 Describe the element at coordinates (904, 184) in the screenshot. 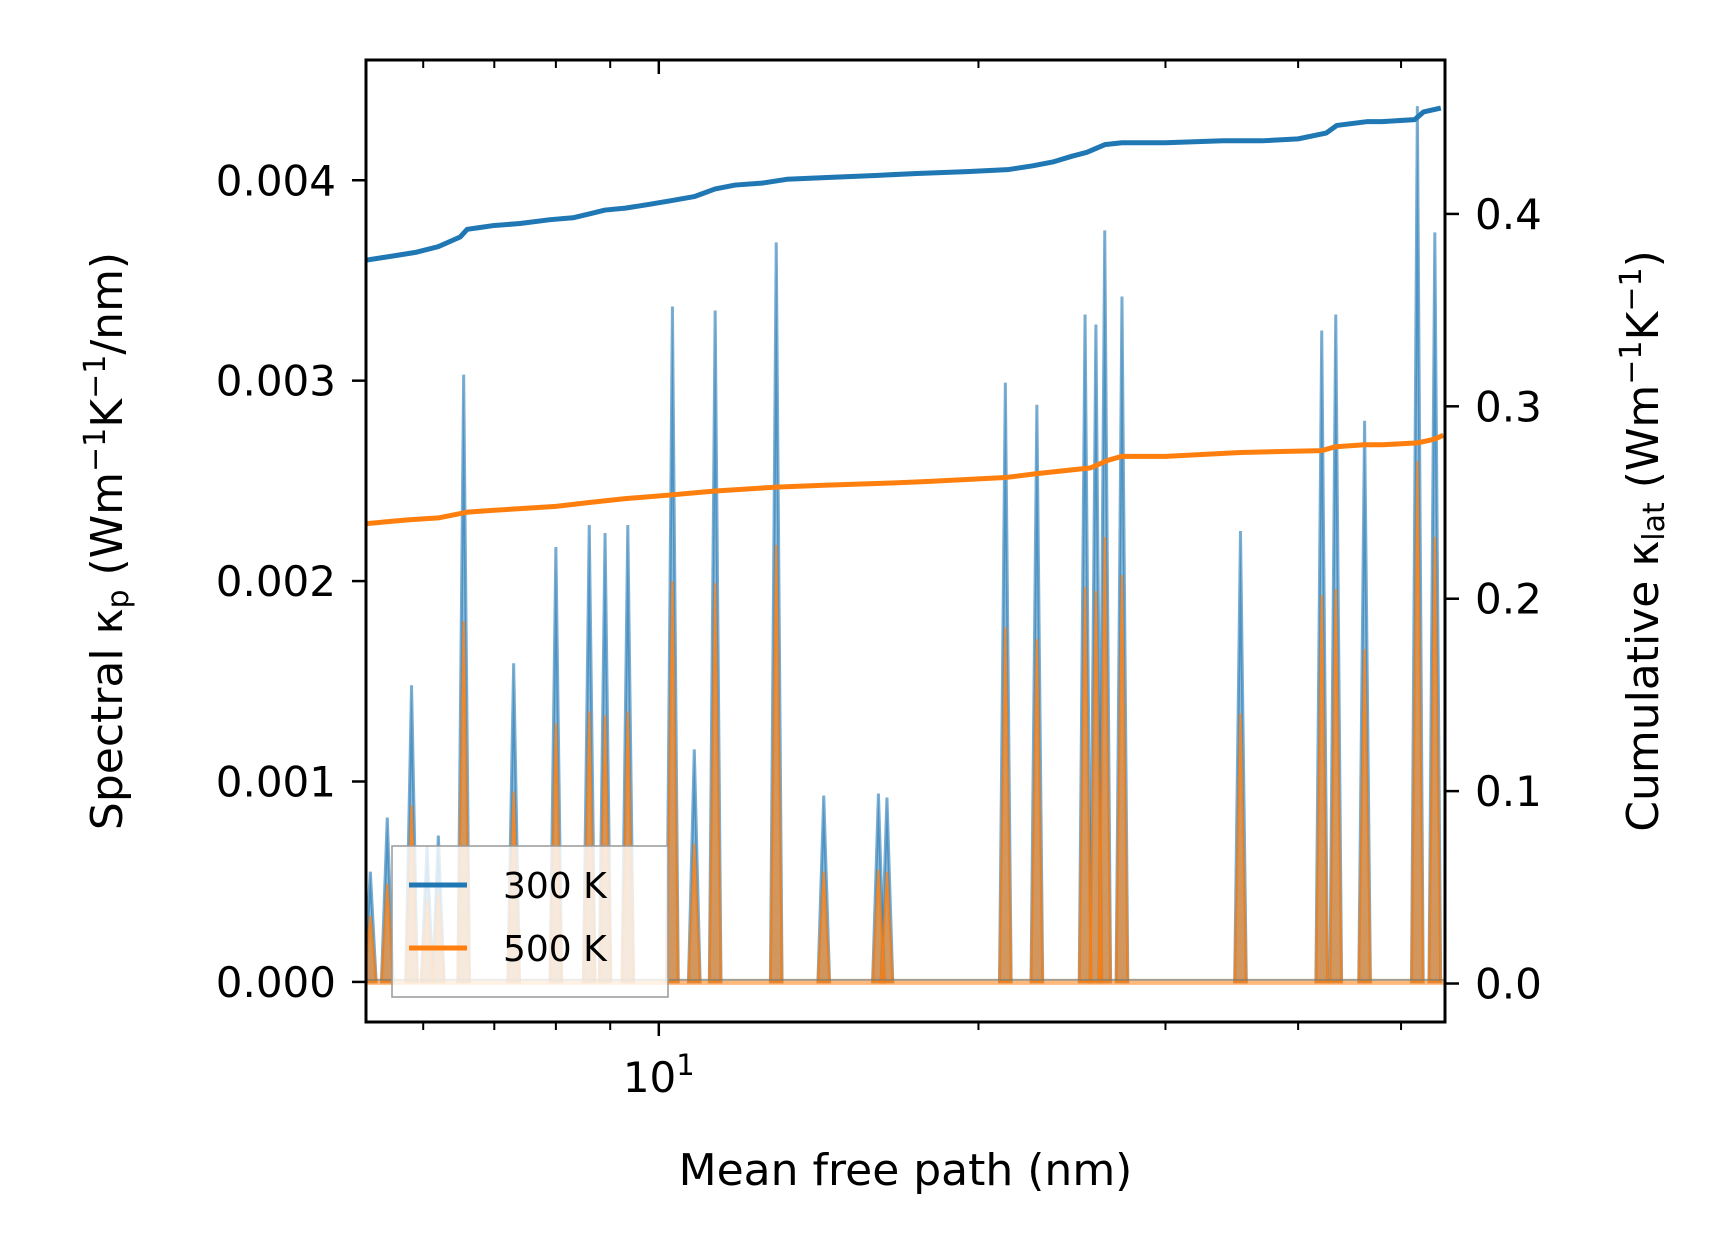

I see `cumulative-line-300k` at that location.